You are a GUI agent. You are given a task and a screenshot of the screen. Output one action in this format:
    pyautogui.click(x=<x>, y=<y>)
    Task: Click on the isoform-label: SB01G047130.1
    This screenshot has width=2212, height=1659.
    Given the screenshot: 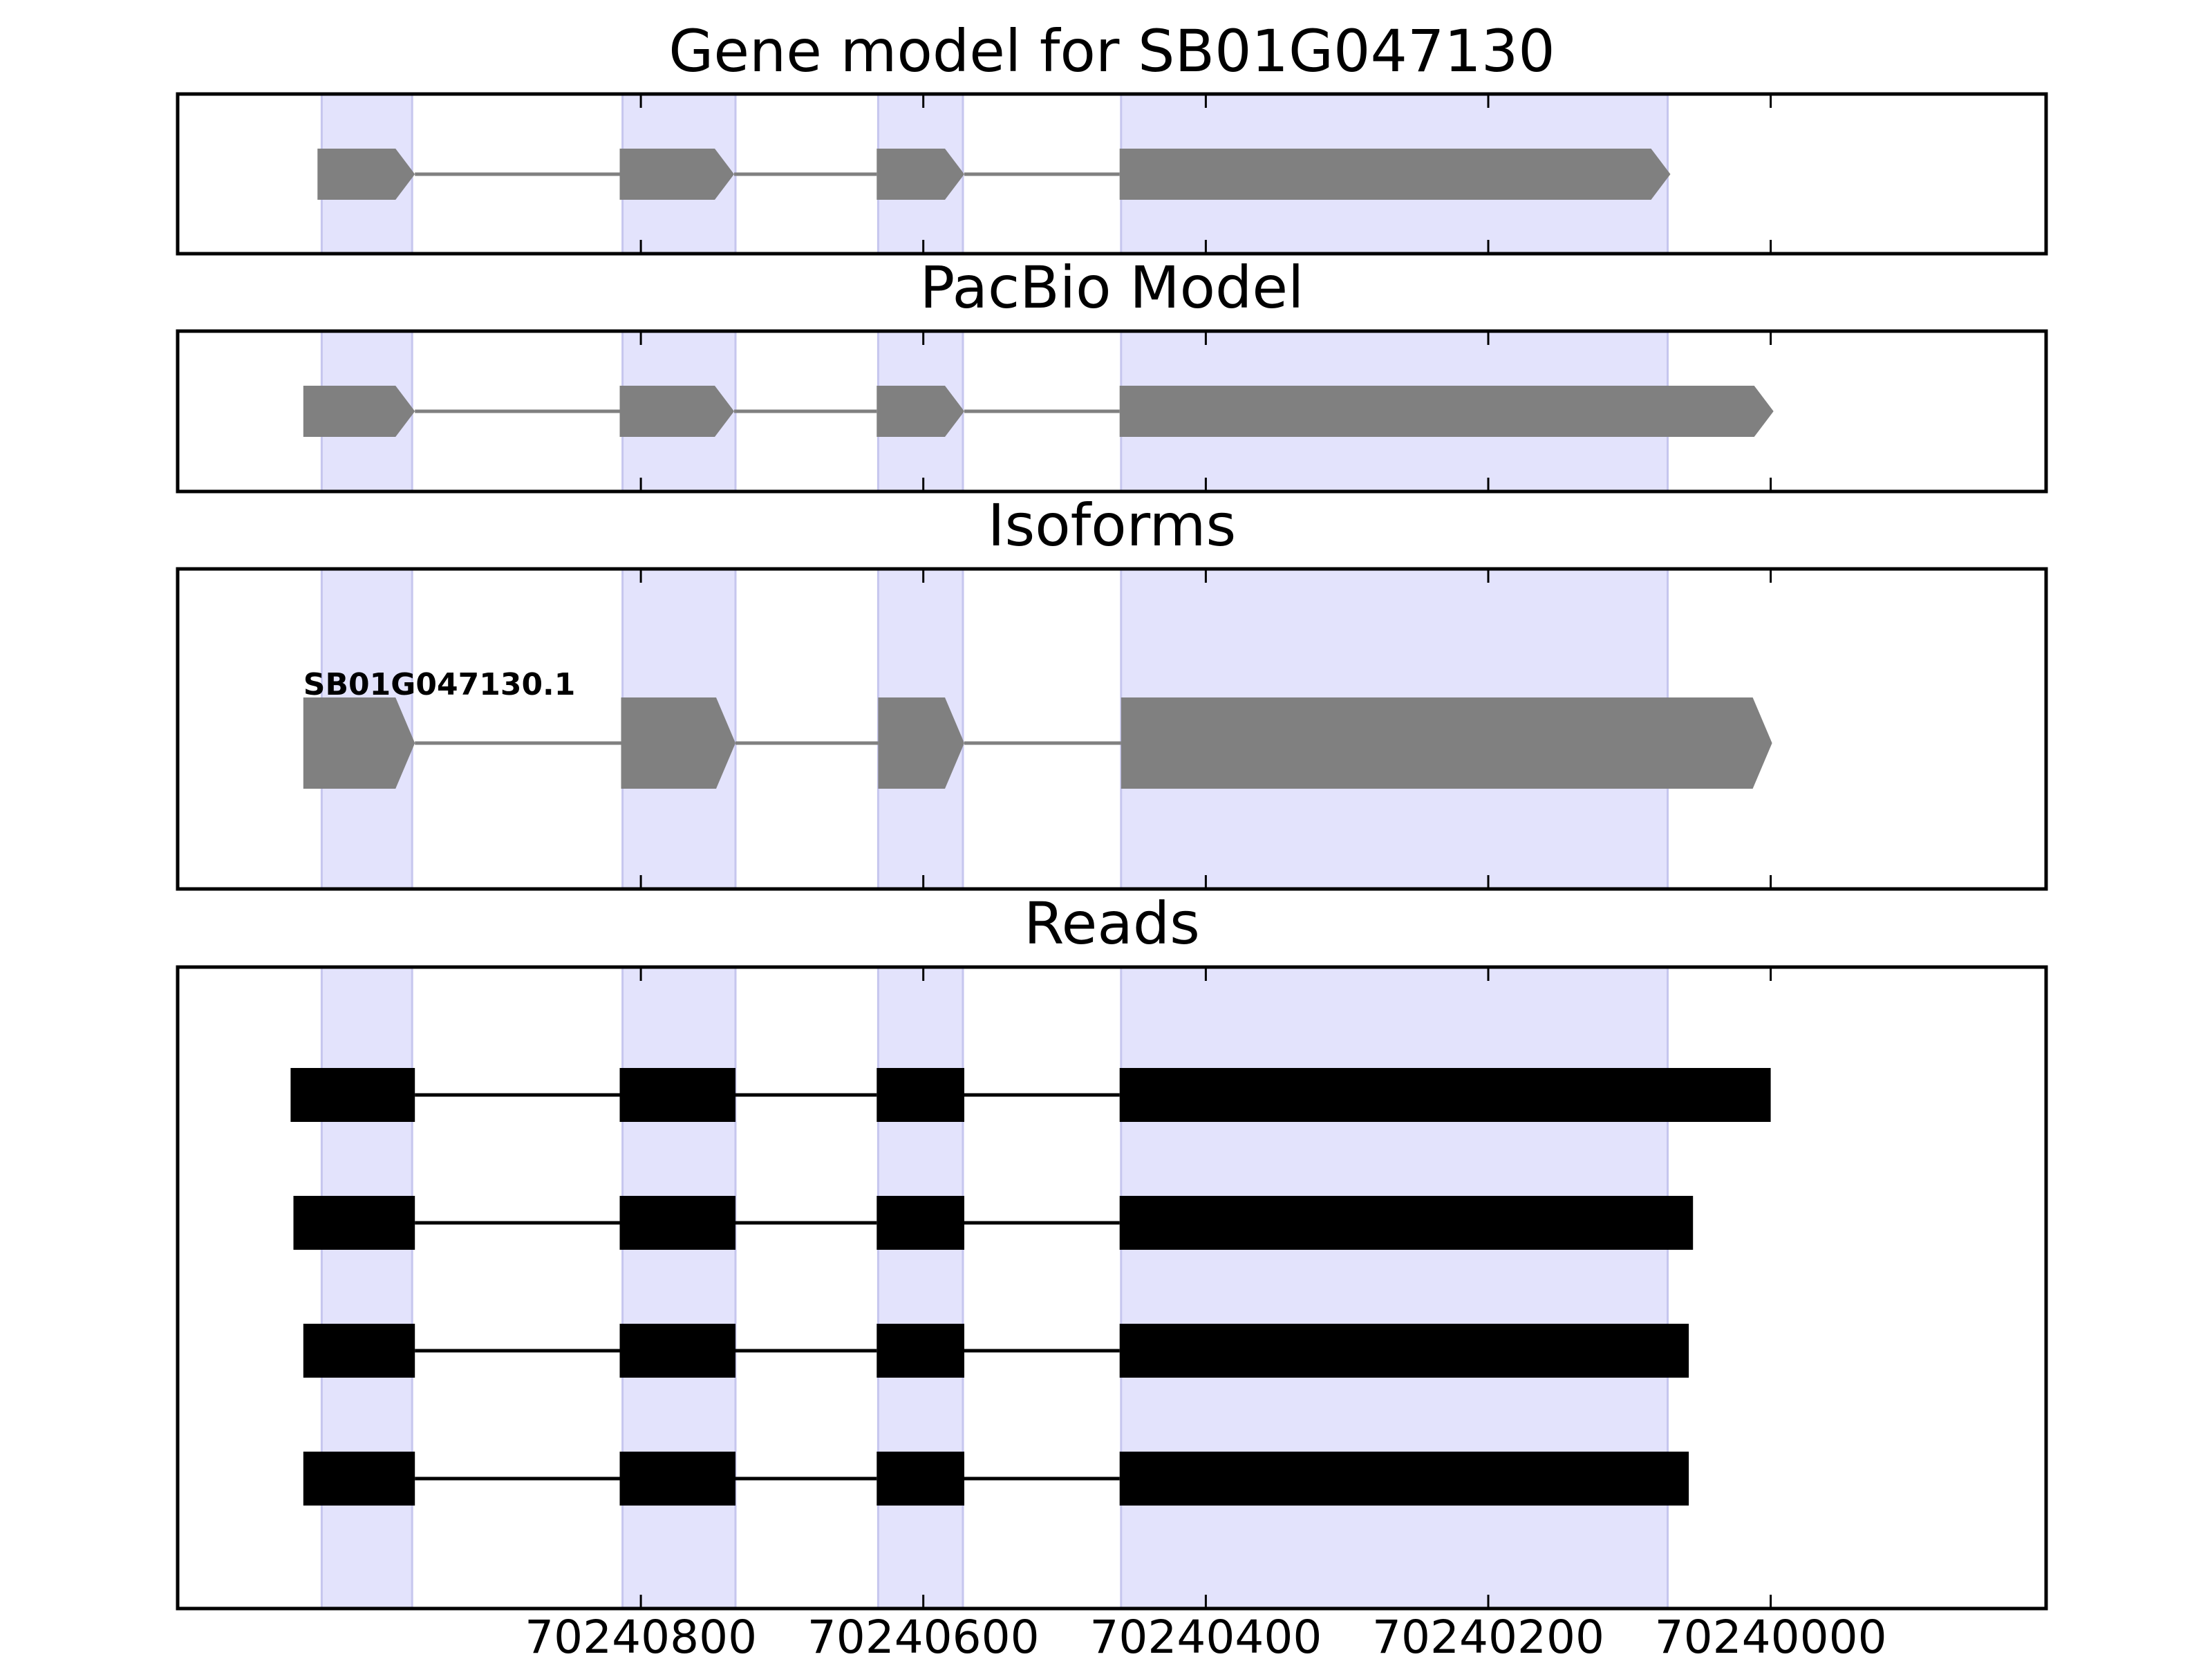 What is the action you would take?
    pyautogui.click(x=440, y=684)
    